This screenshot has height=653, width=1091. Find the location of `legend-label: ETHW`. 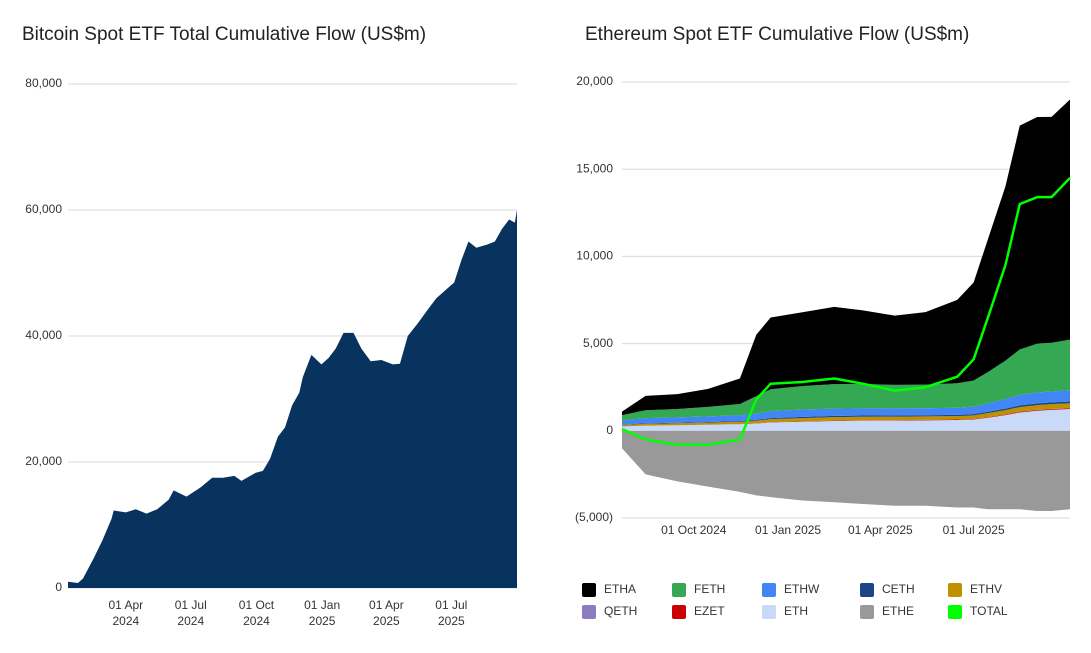

legend-label: ETHW is located at coordinates (802, 589).